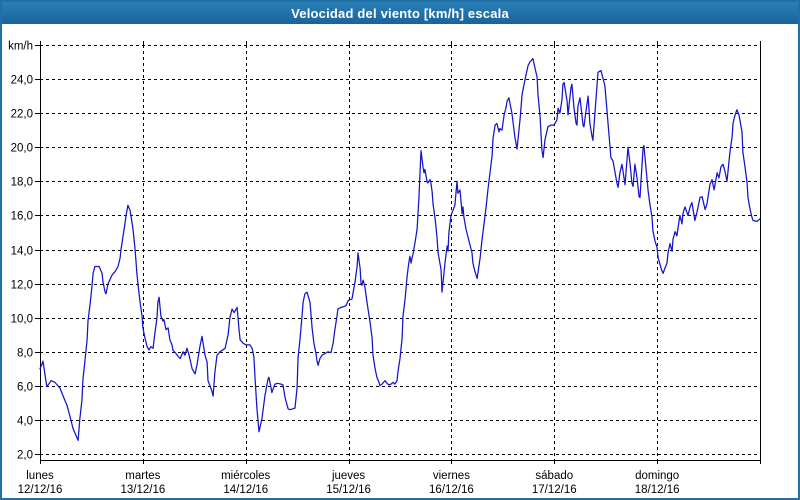 The width and height of the screenshot is (800, 500). I want to click on day-date-label: 12/12/16, so click(40, 490).